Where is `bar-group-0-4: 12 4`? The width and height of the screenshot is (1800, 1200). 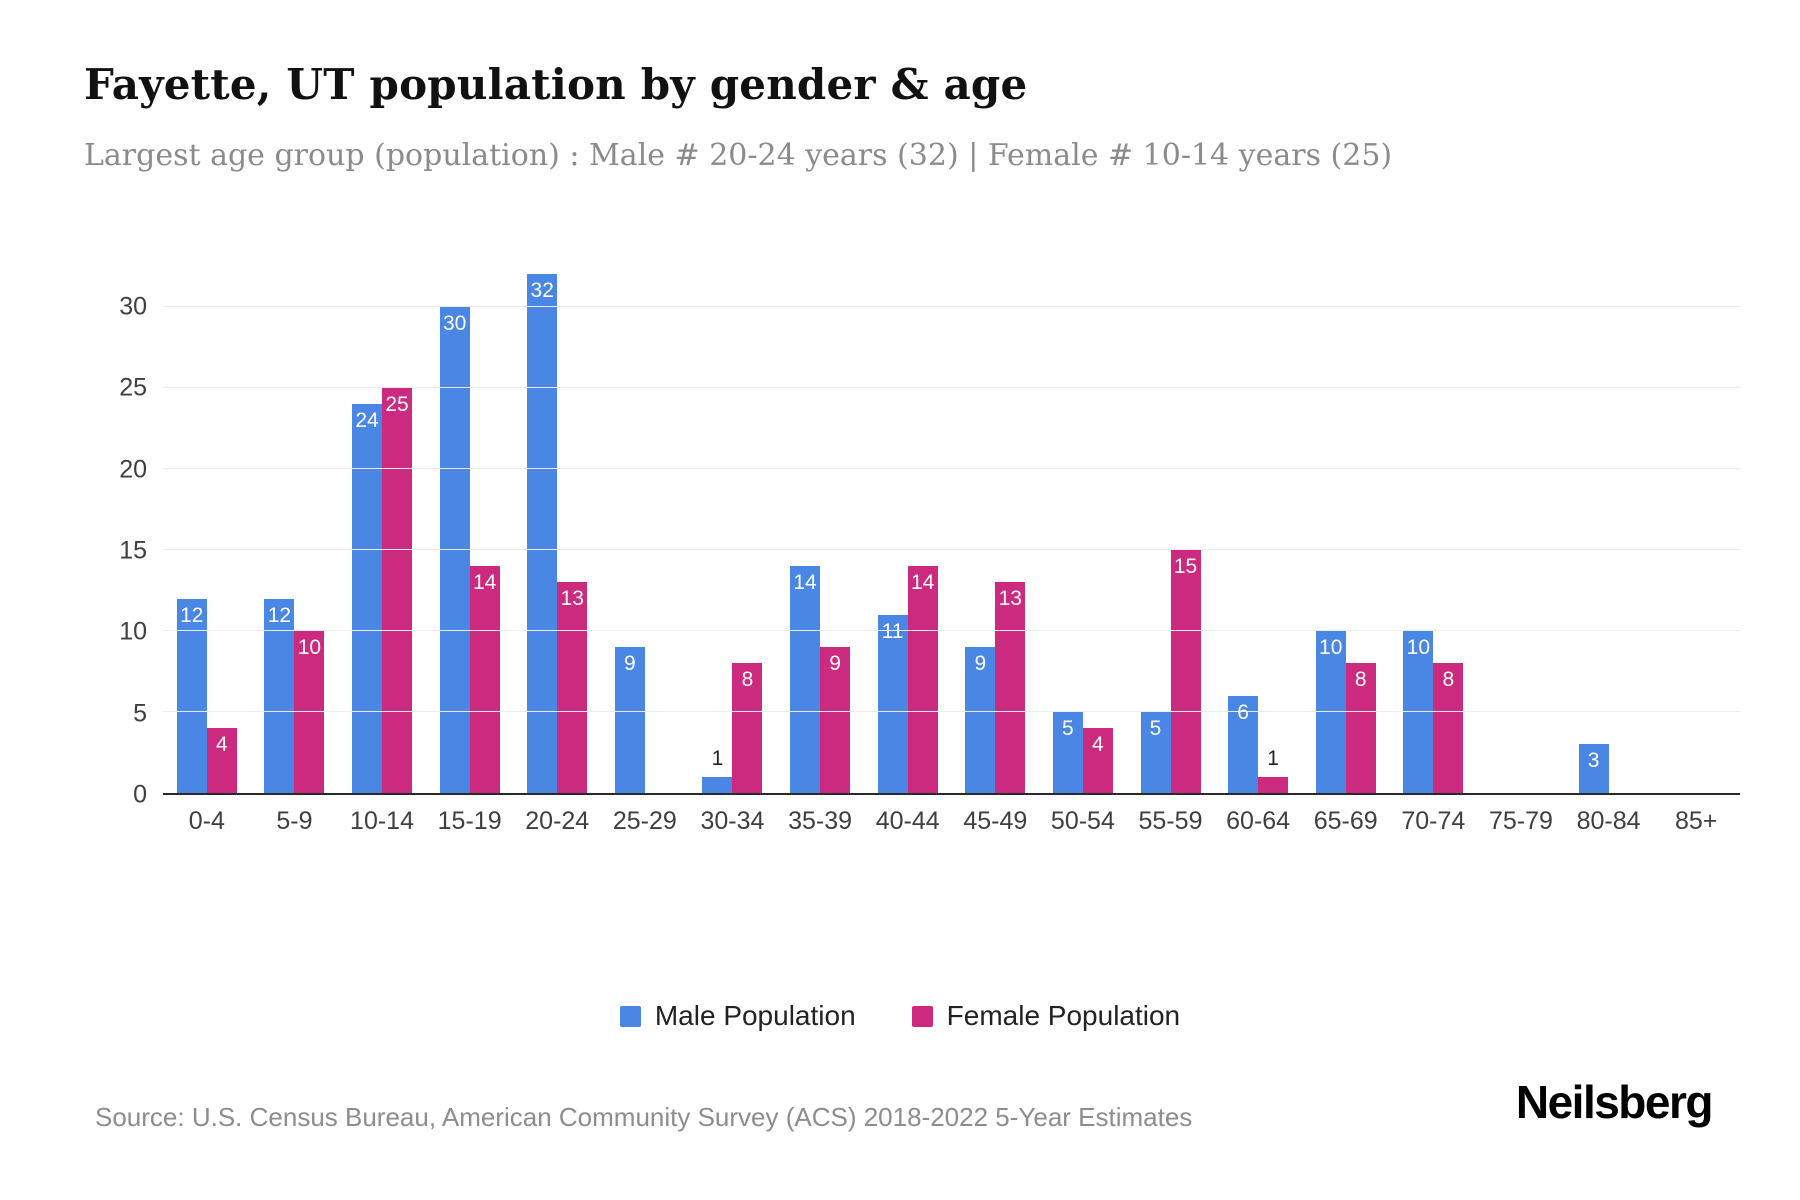
bar-group-0-4: 12 4 is located at coordinates (207, 524).